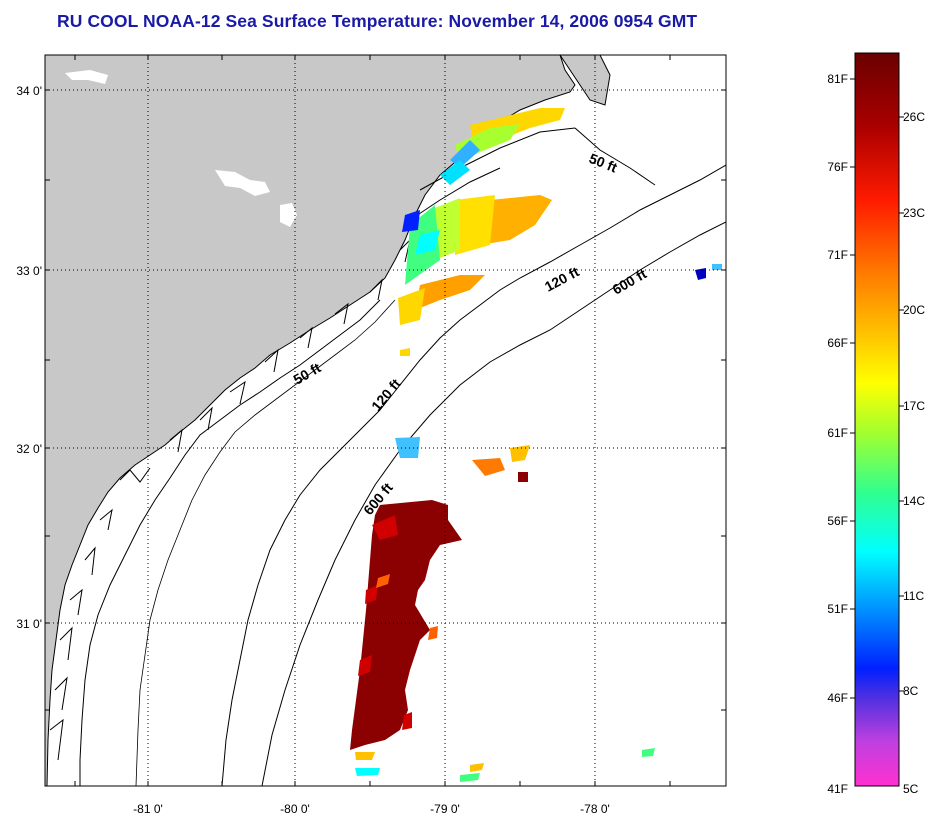 This screenshot has width=928, height=817. I want to click on celsius-label: 23C, so click(914, 213).